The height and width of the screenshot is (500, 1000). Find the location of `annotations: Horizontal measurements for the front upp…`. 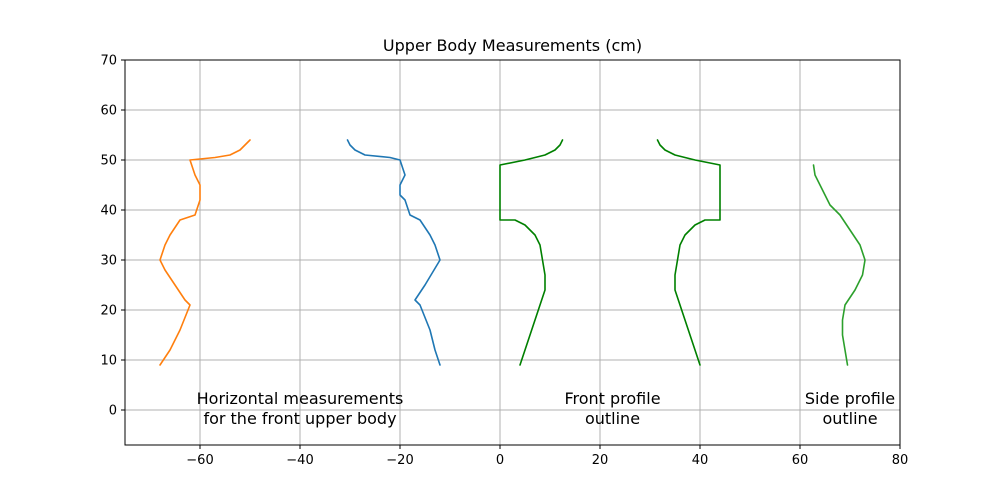

annotations: Horizontal measurements for the front upp… is located at coordinates (546, 408).